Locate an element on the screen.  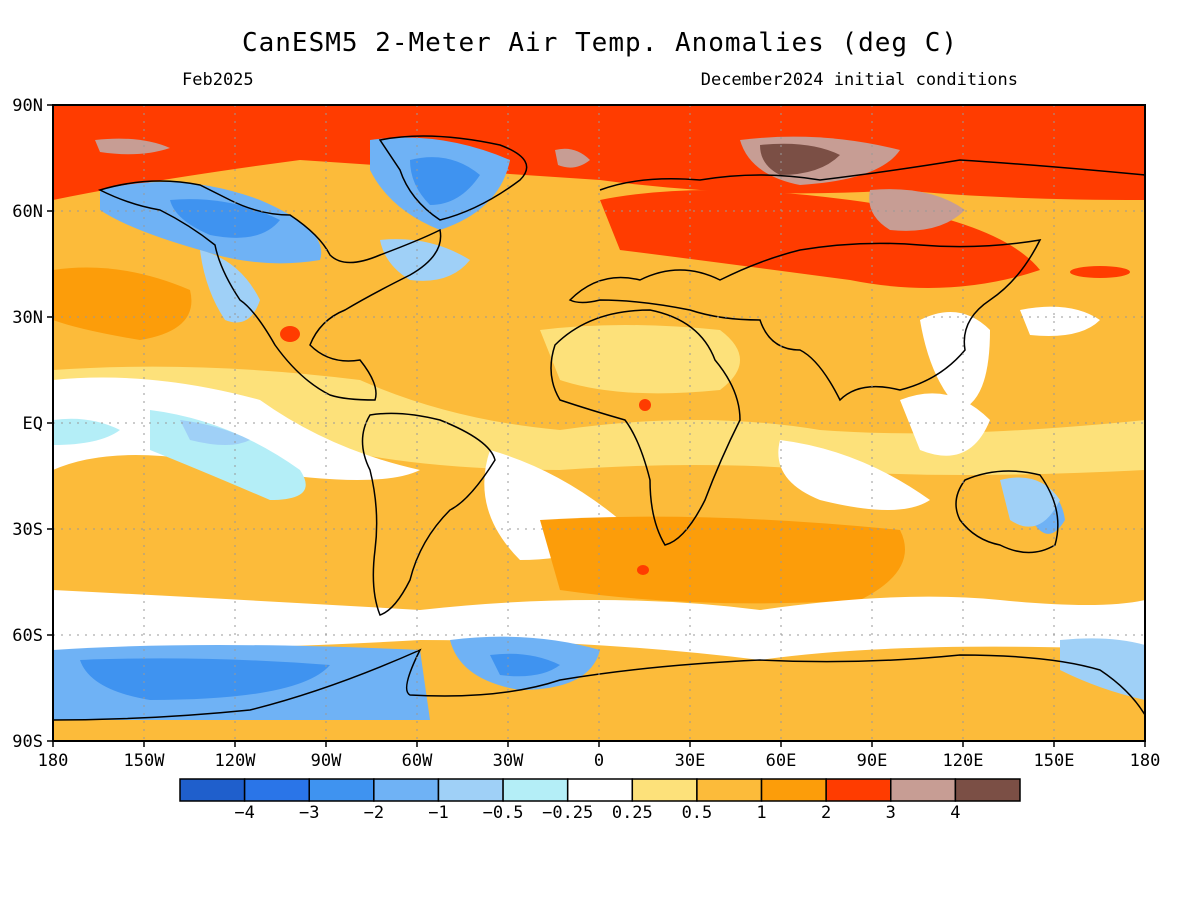
colorbar-tick-label: −0.25 is located at coordinates (567, 813).